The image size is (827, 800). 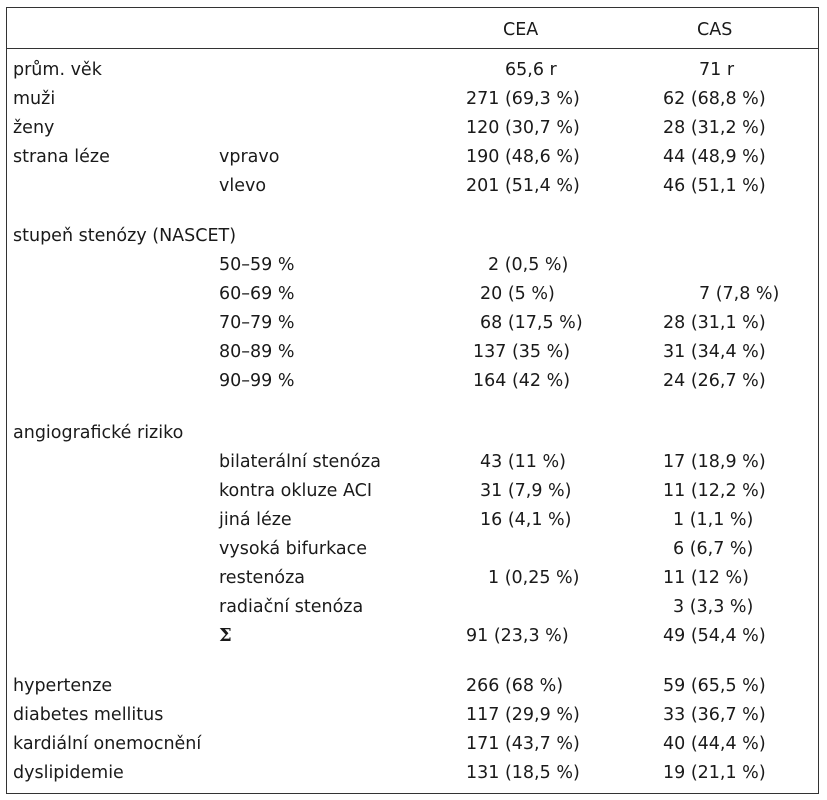 What do you see at coordinates (713, 607) in the screenshot?
I see `cell-cas: 3 (3,3 %)` at bounding box center [713, 607].